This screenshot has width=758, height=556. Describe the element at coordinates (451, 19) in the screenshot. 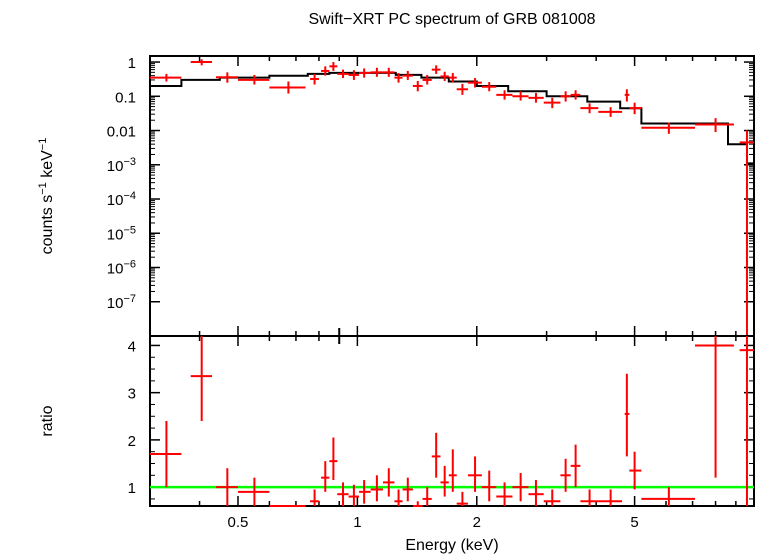

I see `chart-title: Swift−XRT PC spectrum of GRB 081008` at that location.